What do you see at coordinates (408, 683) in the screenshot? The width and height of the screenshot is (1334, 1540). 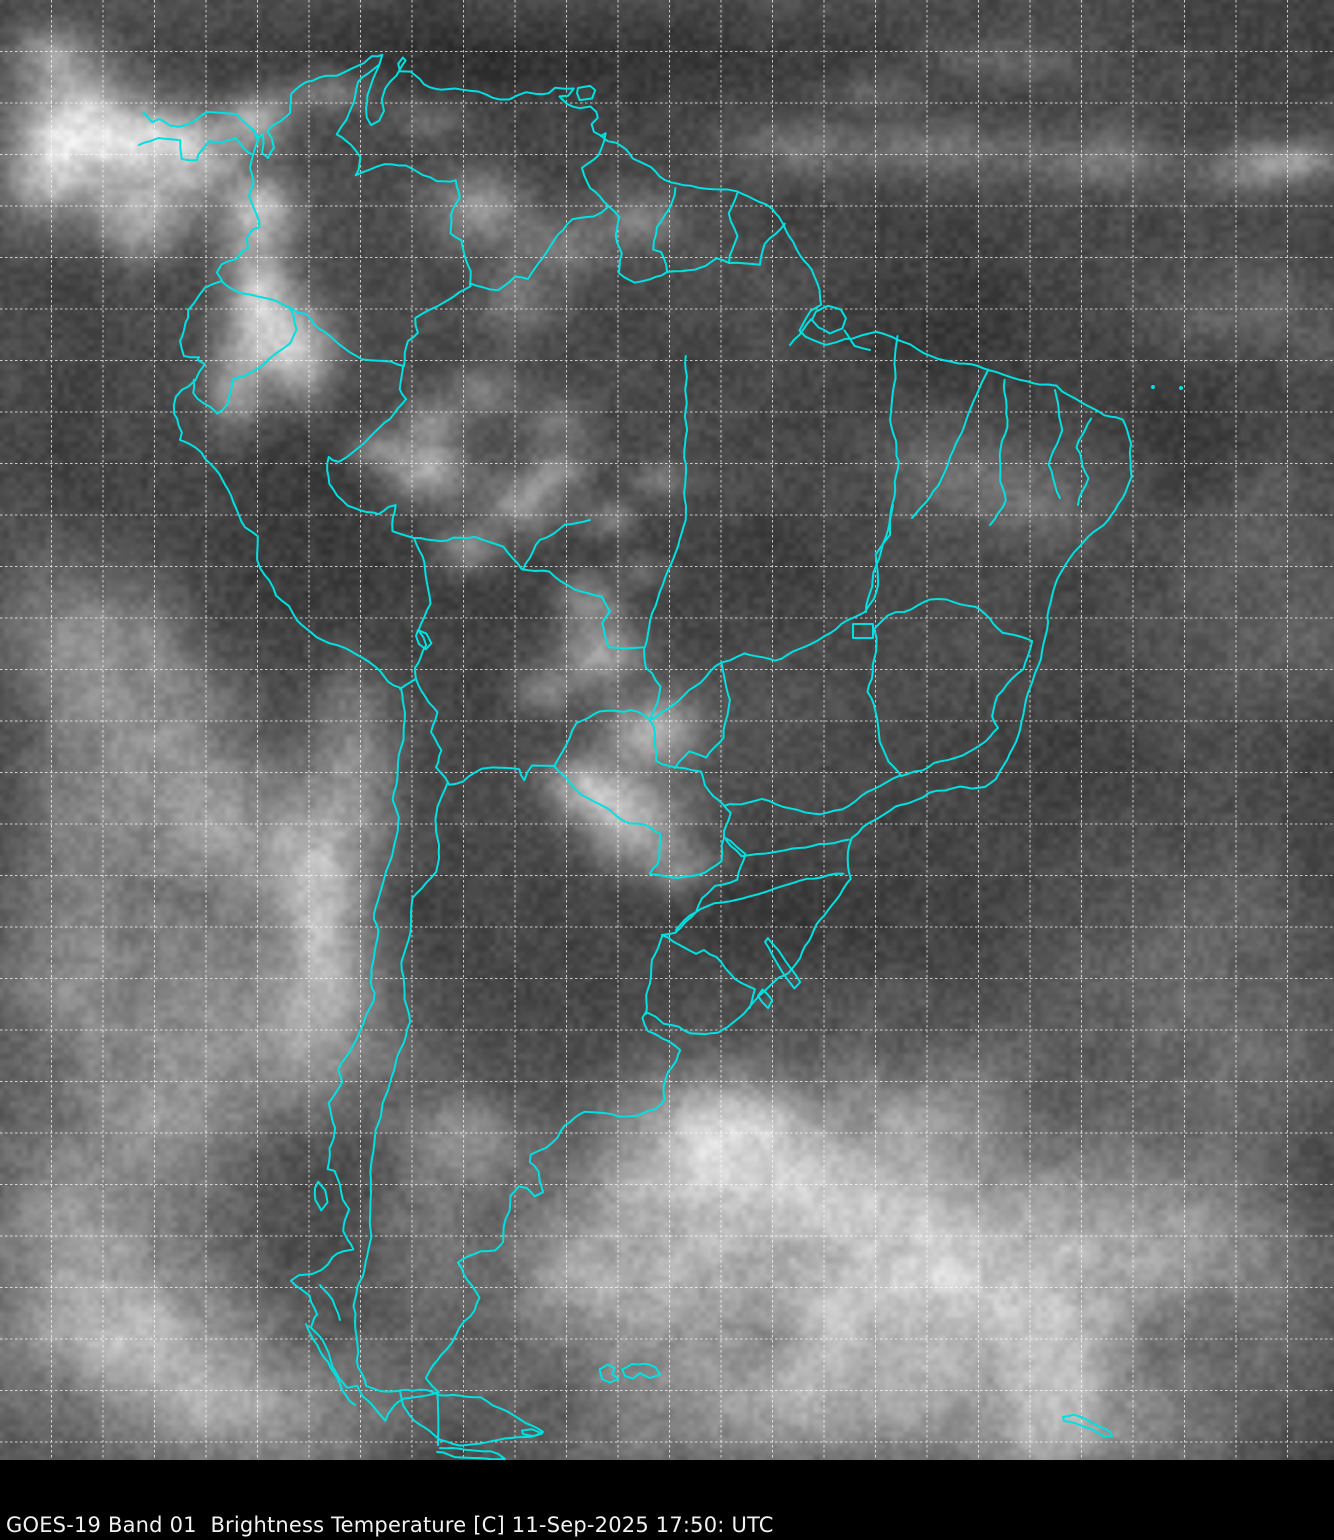 I see `border-peru-chile` at bounding box center [408, 683].